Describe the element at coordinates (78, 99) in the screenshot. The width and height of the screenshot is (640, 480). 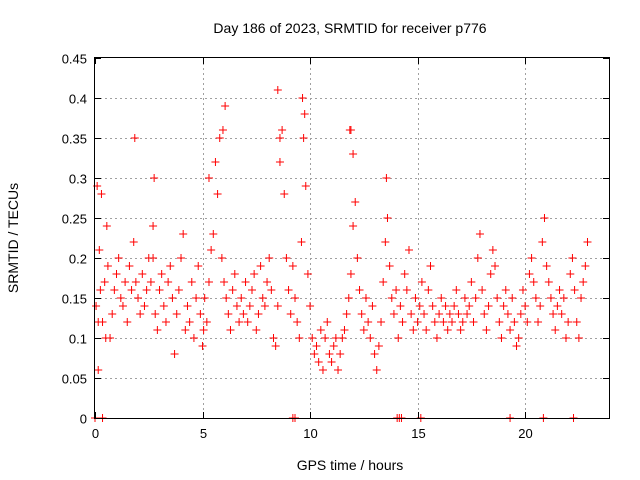
I see `y-tick-label: 0.4` at that location.